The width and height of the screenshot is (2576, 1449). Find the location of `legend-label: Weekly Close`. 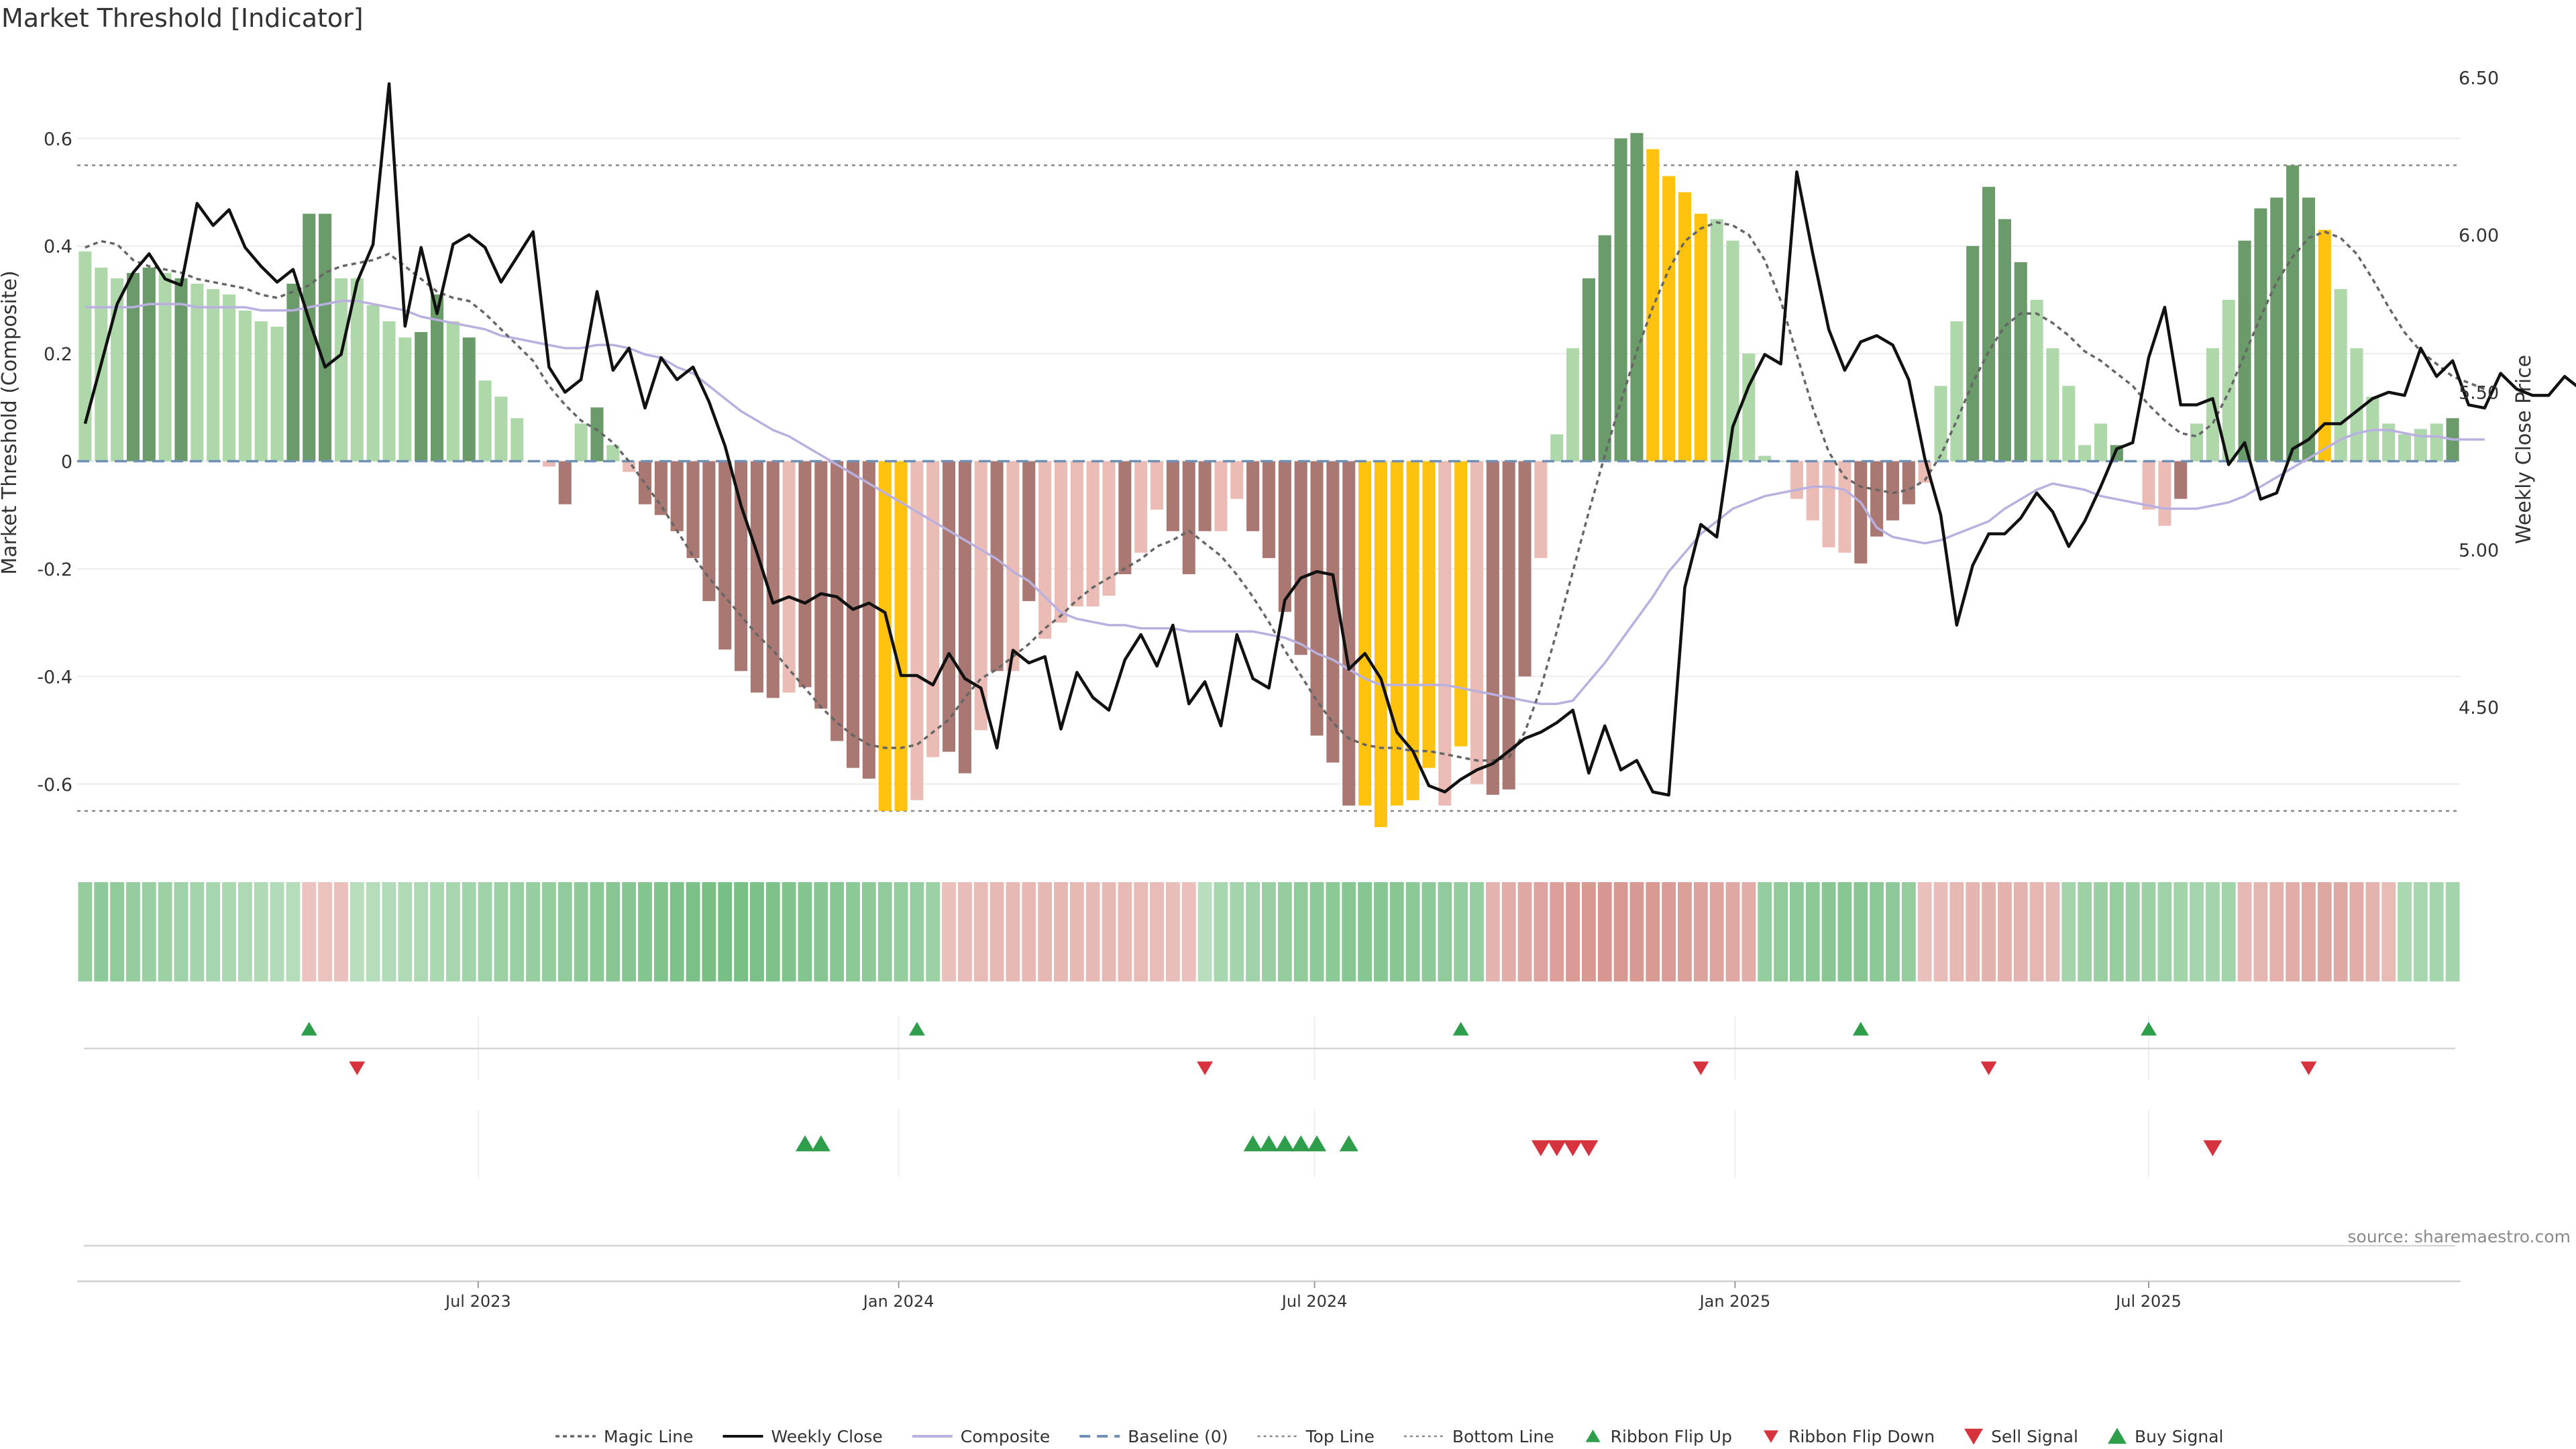

legend-label: Weekly Close is located at coordinates (827, 1436).